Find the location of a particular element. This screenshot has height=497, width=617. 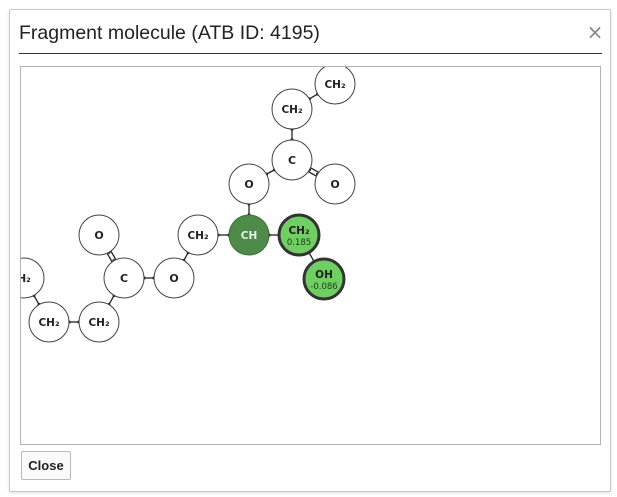

atom-node-a1: CH₂ is located at coordinates (335, 86).